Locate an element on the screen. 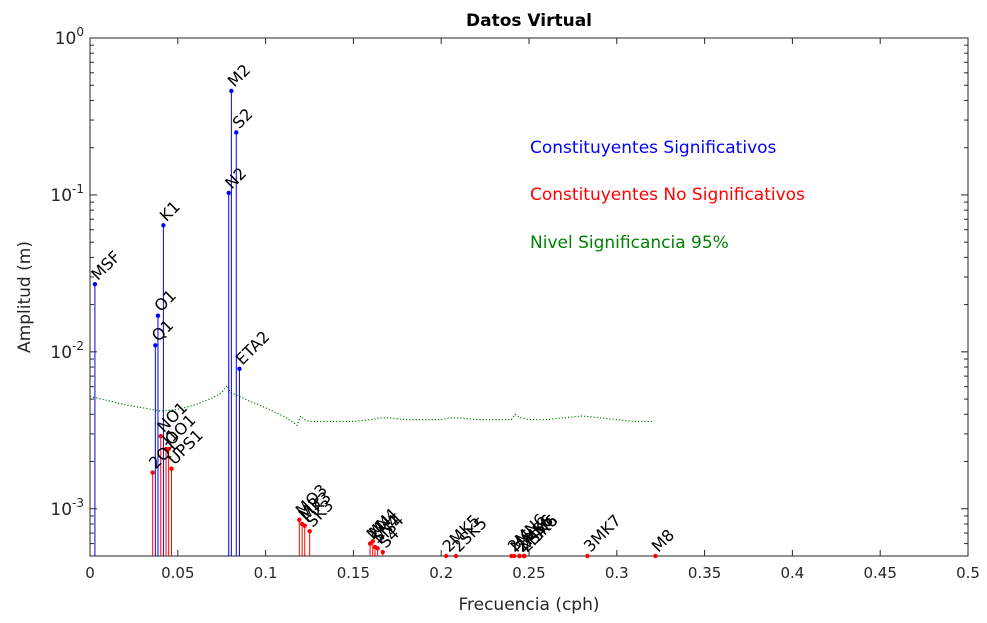  marker-ETA2 is located at coordinates (239, 368).